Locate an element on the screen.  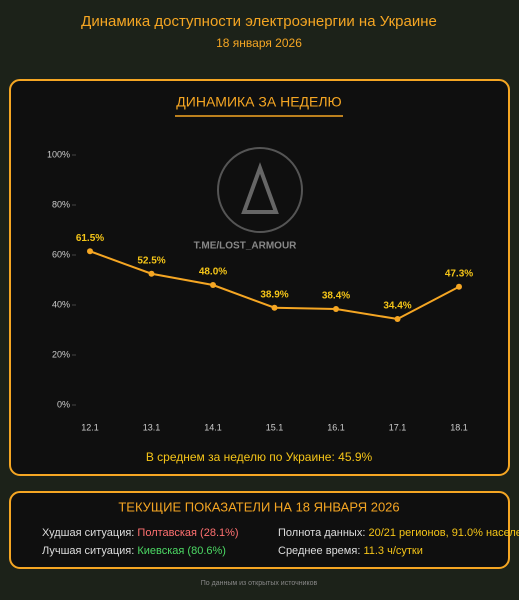
best-row: Лучшая ситуация: Киевская (80.6%) is located at coordinates (134, 551).